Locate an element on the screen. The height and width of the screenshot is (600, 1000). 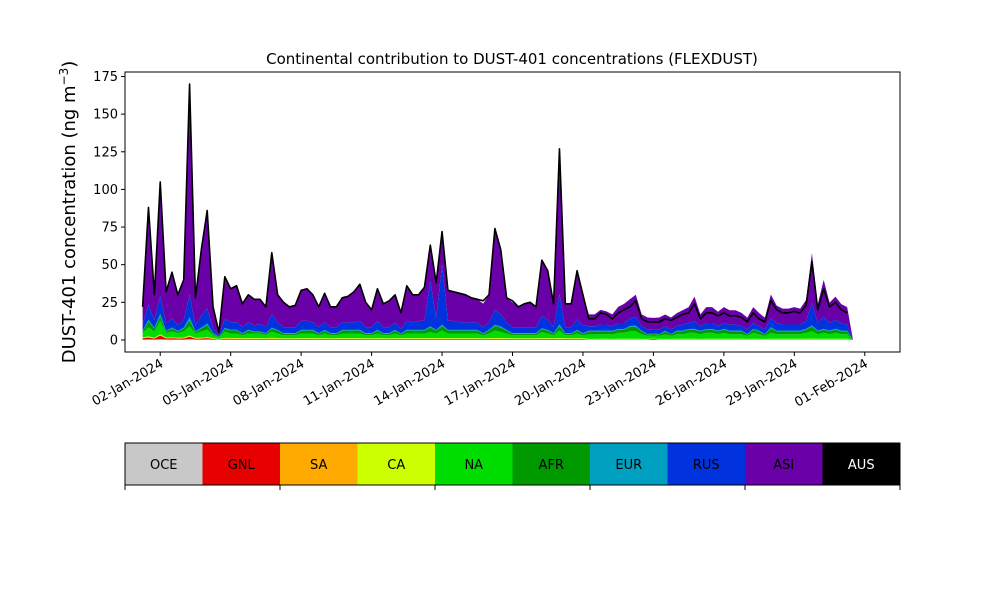
legend-swatch-rus is located at coordinates (706, 464).